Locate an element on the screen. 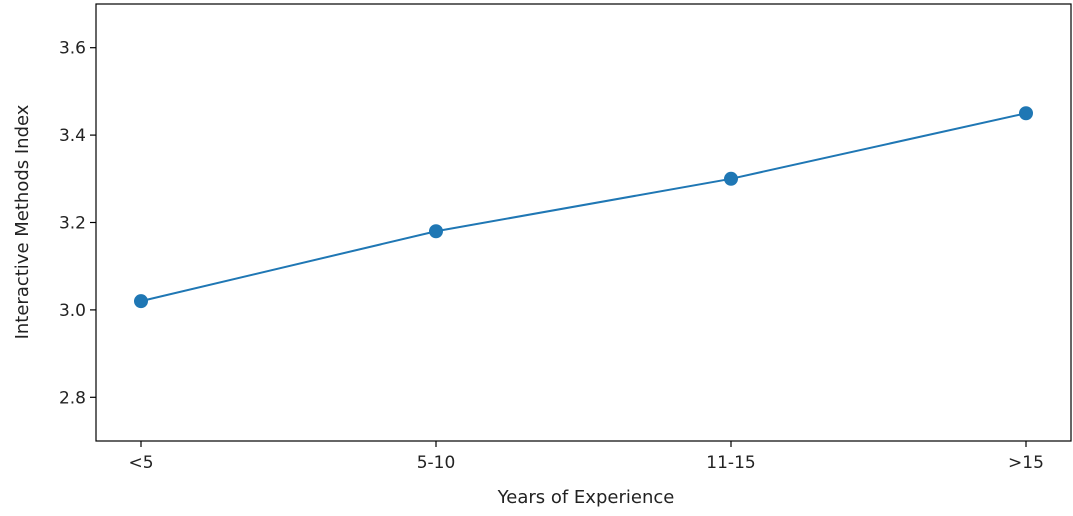 Image resolution: width=1073 pixels, height=516 pixels. x-axis-ticks: <5 5-10 11-15 >15 is located at coordinates (586, 457).